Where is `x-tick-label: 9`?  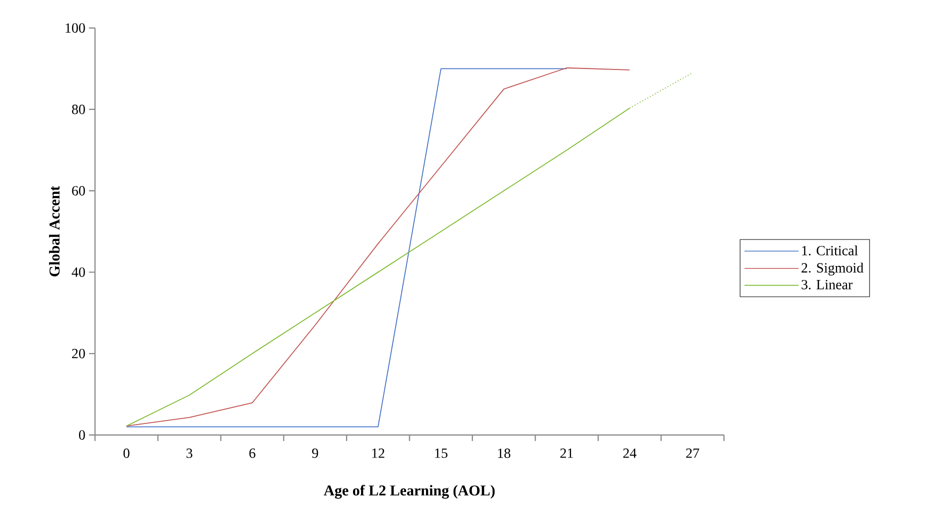 x-tick-label: 9 is located at coordinates (315, 453).